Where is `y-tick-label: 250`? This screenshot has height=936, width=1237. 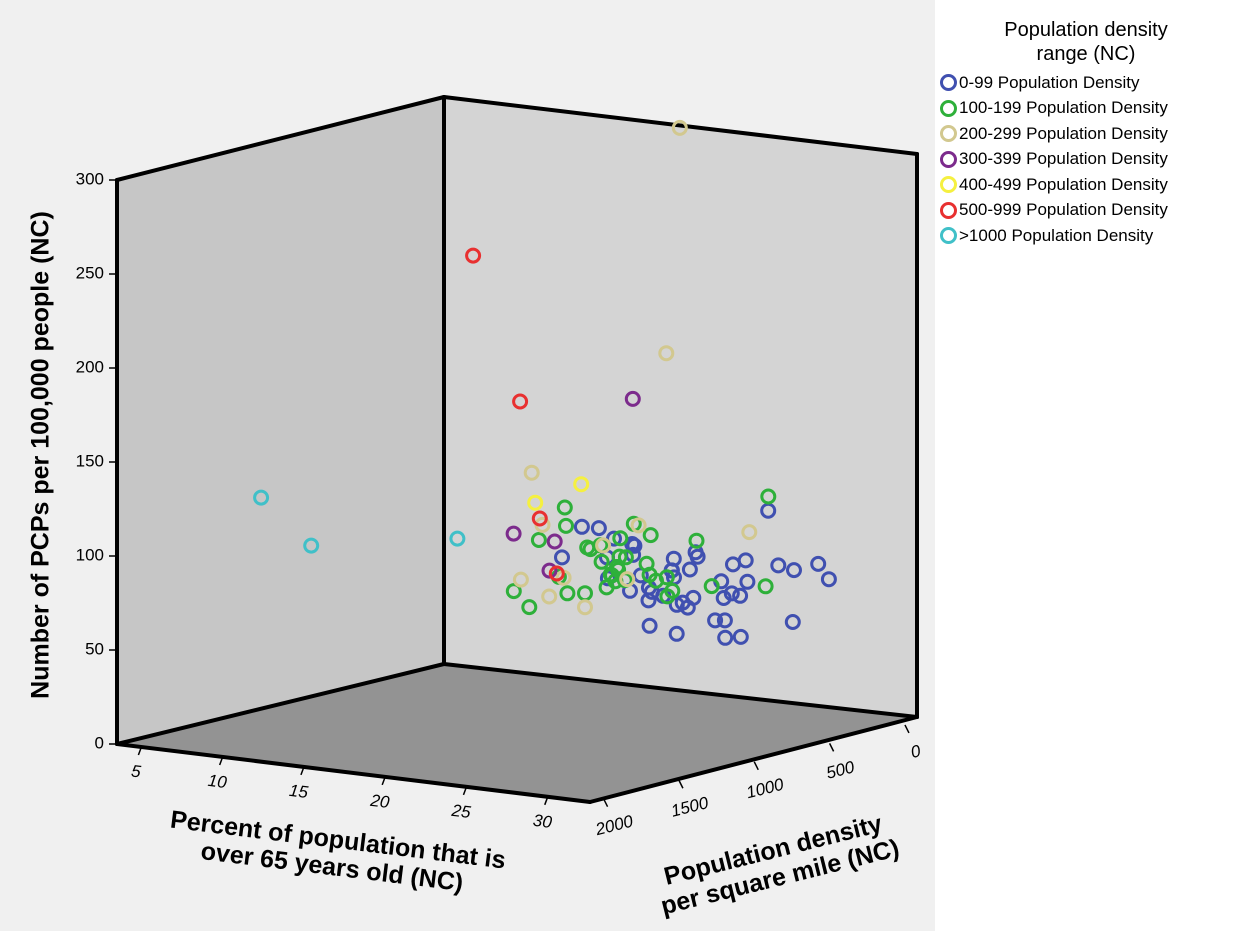
y-tick-label: 250 is located at coordinates (90, 272).